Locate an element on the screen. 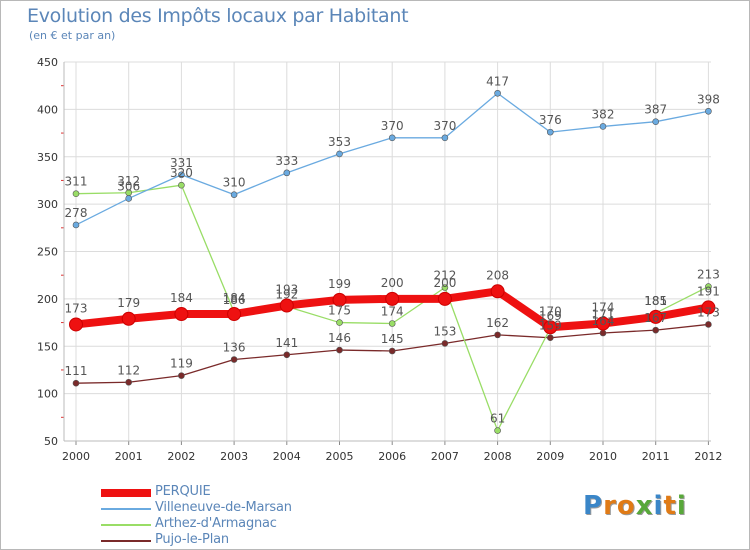 This screenshot has width=750, height=550. data-label-pujo-le-plan-2000: 111 is located at coordinates (76, 371).